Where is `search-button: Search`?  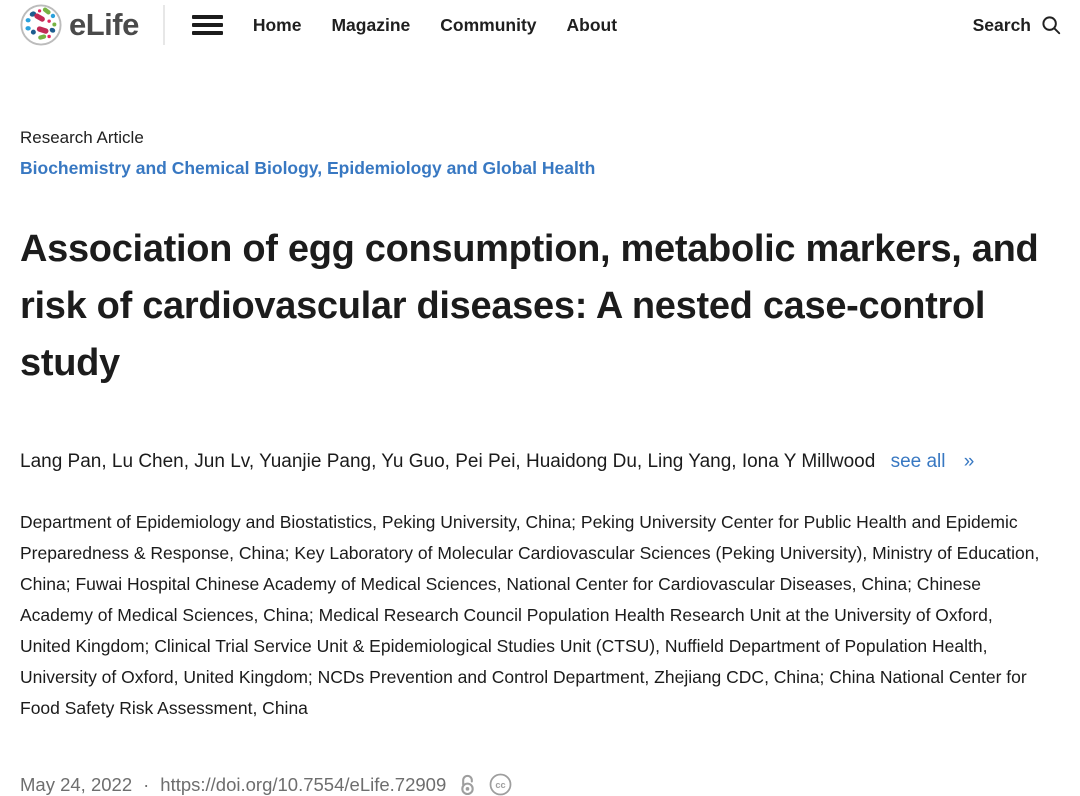
search-button: Search is located at coordinates (1017, 25).